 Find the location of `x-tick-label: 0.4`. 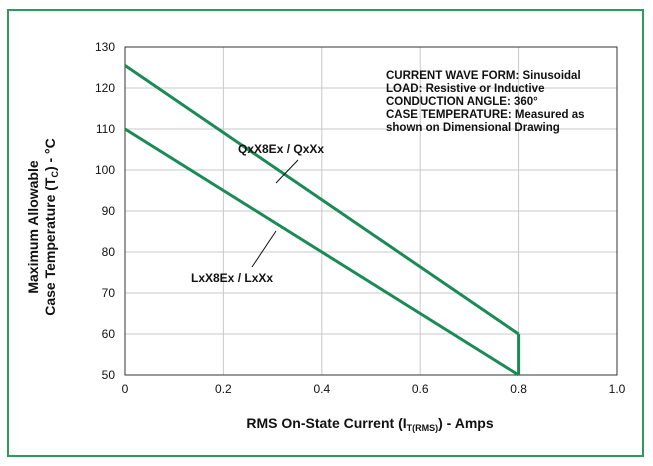

x-tick-label: 0.4 is located at coordinates (321, 389).